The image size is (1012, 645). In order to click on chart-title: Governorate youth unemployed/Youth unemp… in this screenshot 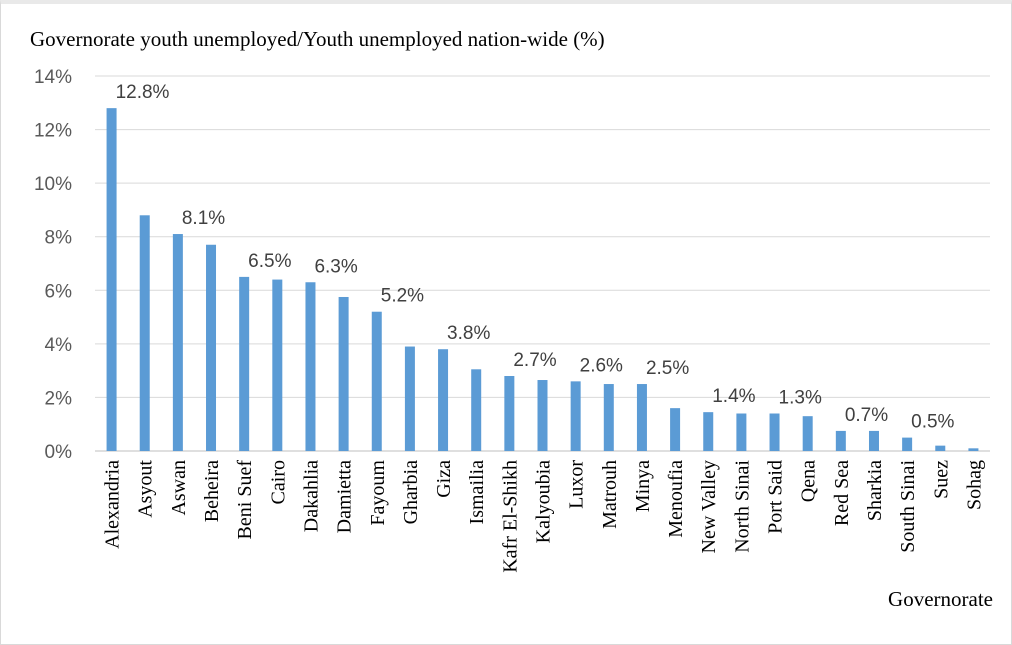, I will do `click(317, 39)`.